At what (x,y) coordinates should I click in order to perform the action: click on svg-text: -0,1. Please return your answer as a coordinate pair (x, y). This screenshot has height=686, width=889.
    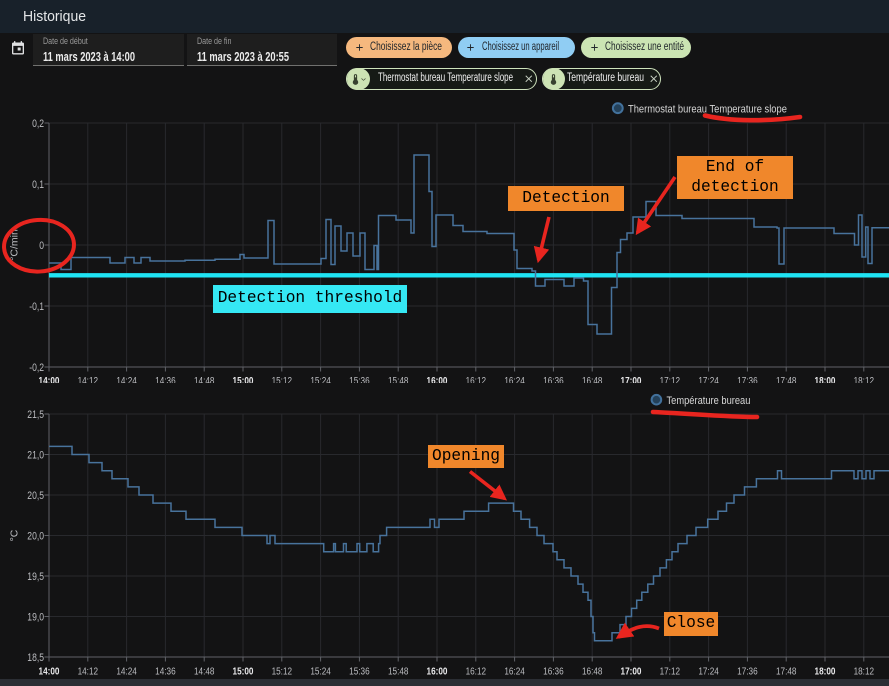
    Looking at the image, I should click on (36, 307).